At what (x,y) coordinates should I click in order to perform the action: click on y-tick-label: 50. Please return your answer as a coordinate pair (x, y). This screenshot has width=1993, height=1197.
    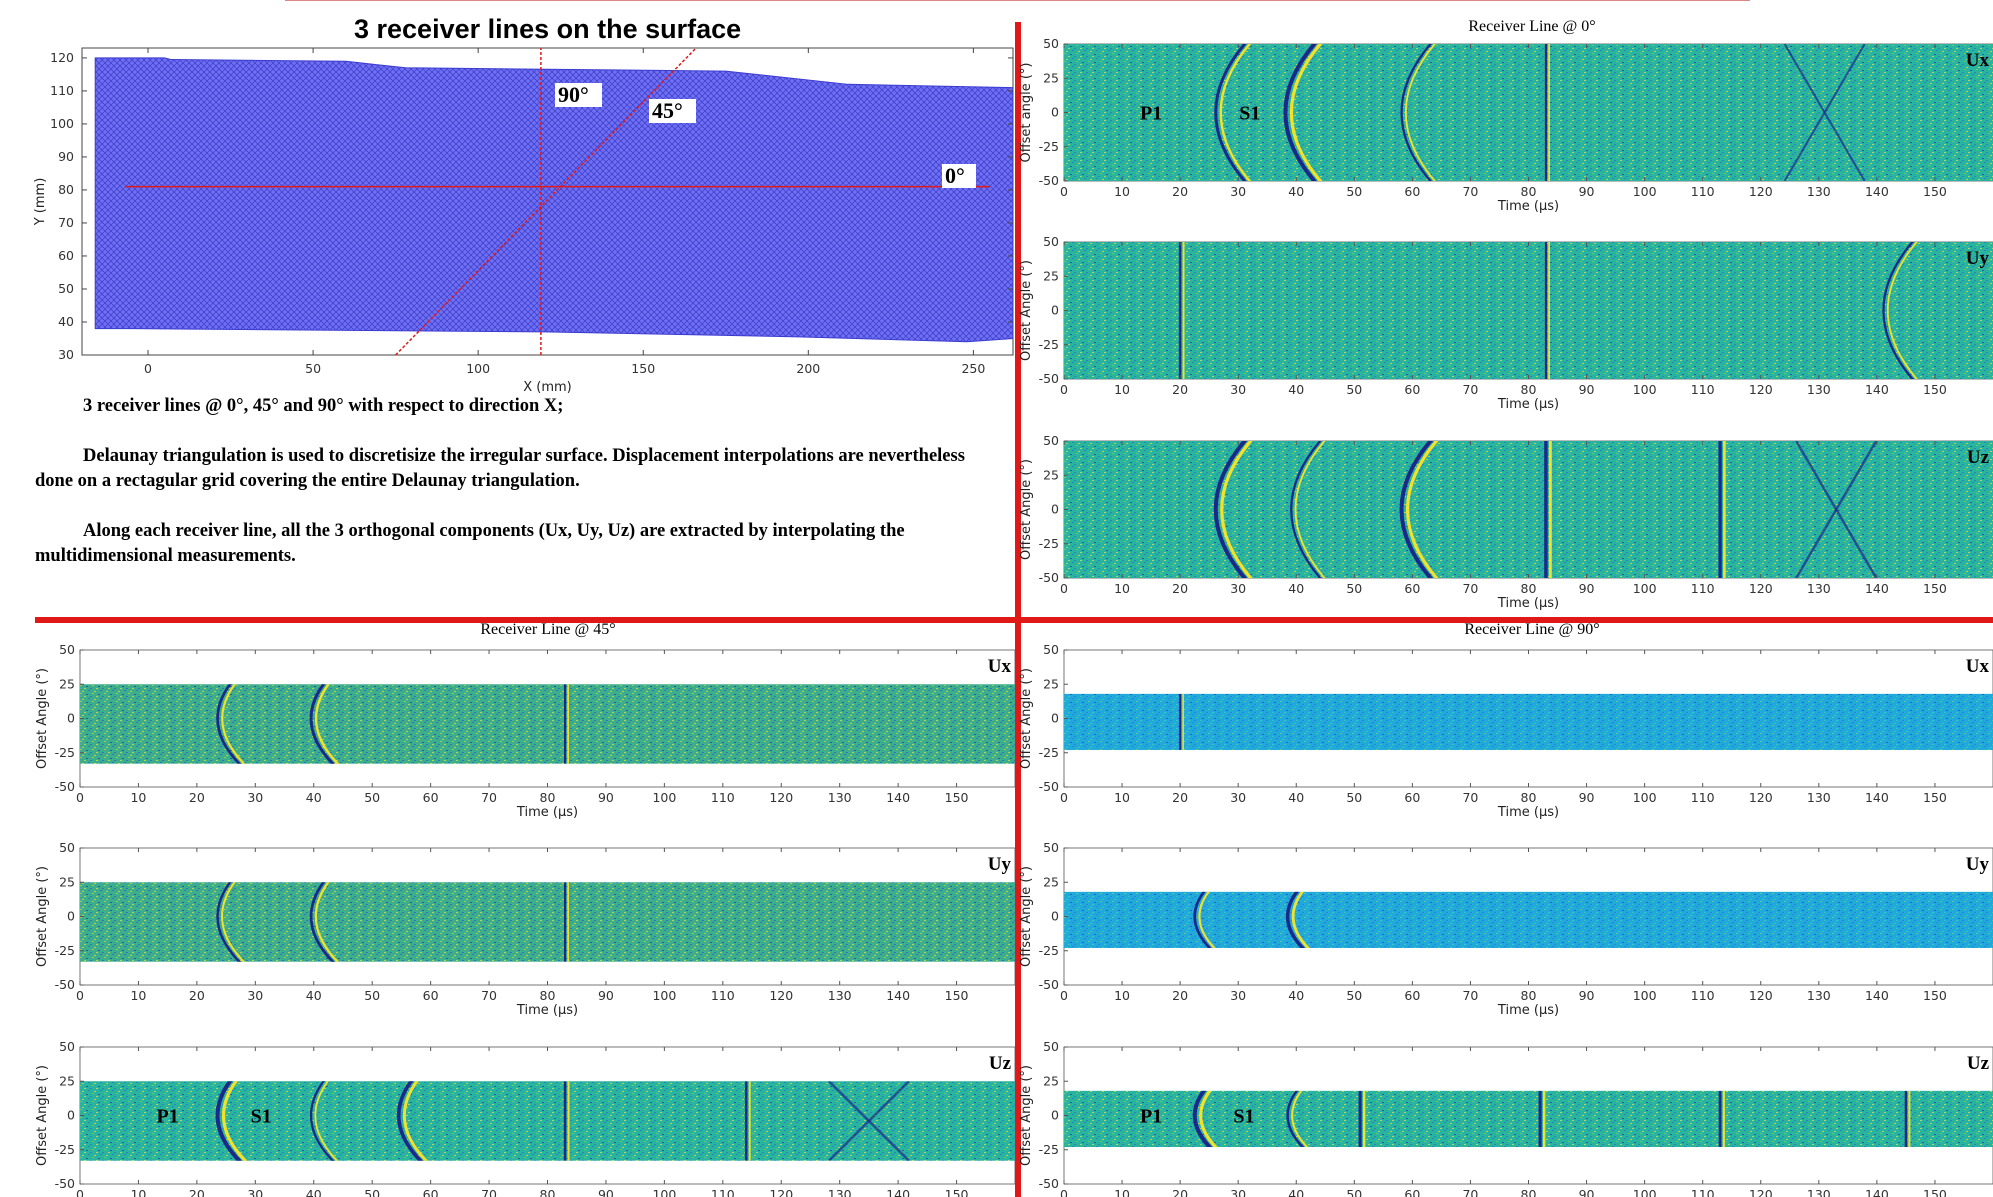
    Looking at the image, I should click on (1051, 43).